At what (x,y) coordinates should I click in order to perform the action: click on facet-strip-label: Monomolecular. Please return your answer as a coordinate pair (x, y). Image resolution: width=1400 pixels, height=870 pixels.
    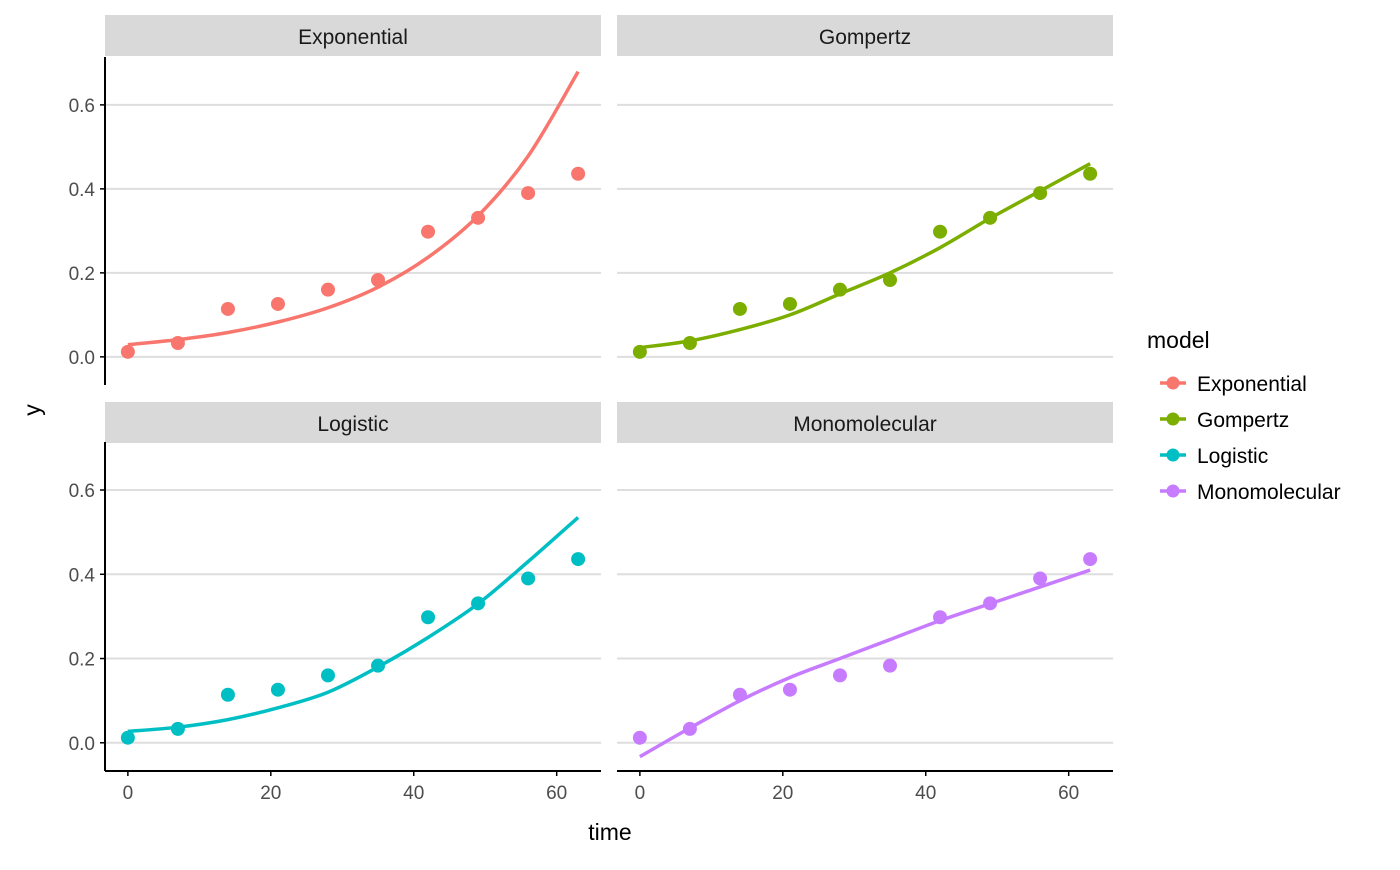
    Looking at the image, I should click on (865, 424).